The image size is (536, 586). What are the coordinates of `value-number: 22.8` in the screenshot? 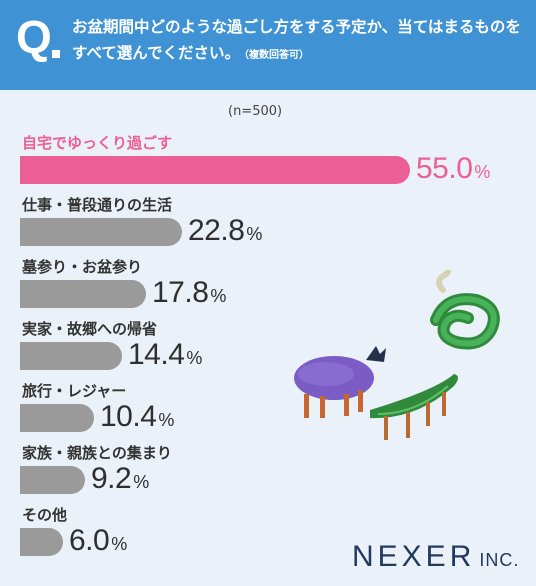 It's located at (216, 230).